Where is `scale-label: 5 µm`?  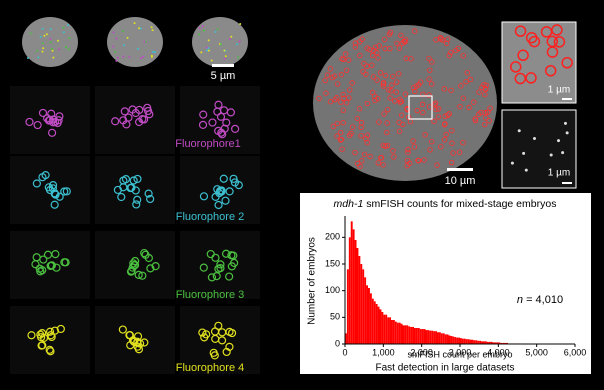
scale-label: 5 µm is located at coordinates (223, 76).